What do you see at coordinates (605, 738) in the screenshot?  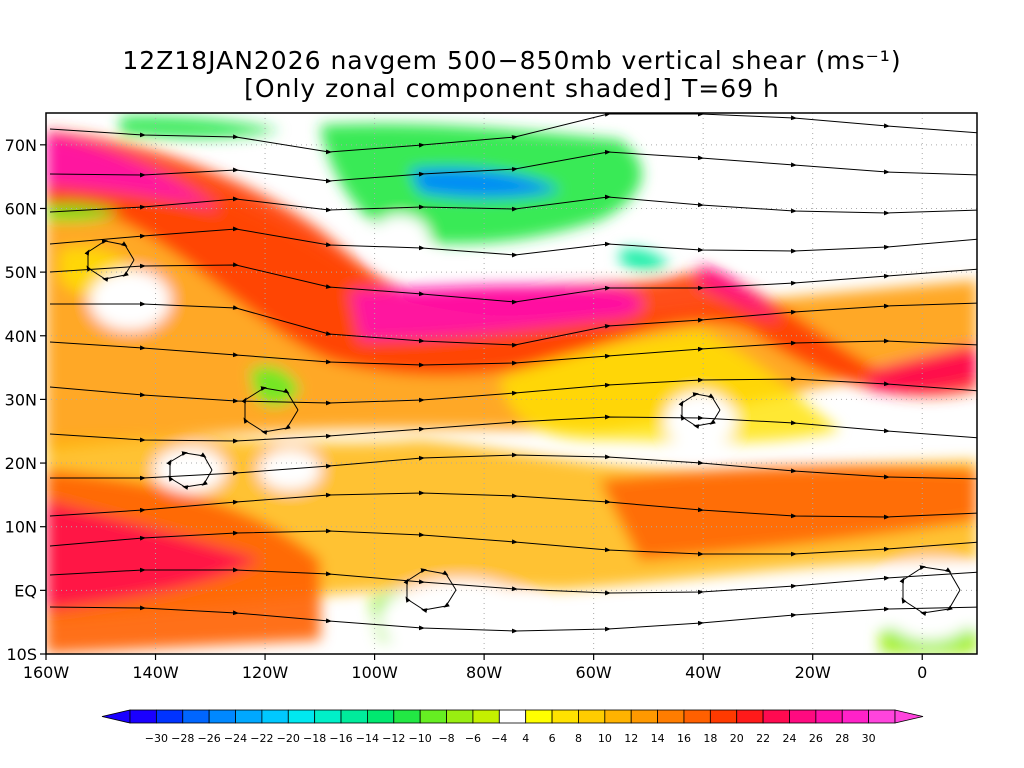 I see `colorbar-label: 10` at bounding box center [605, 738].